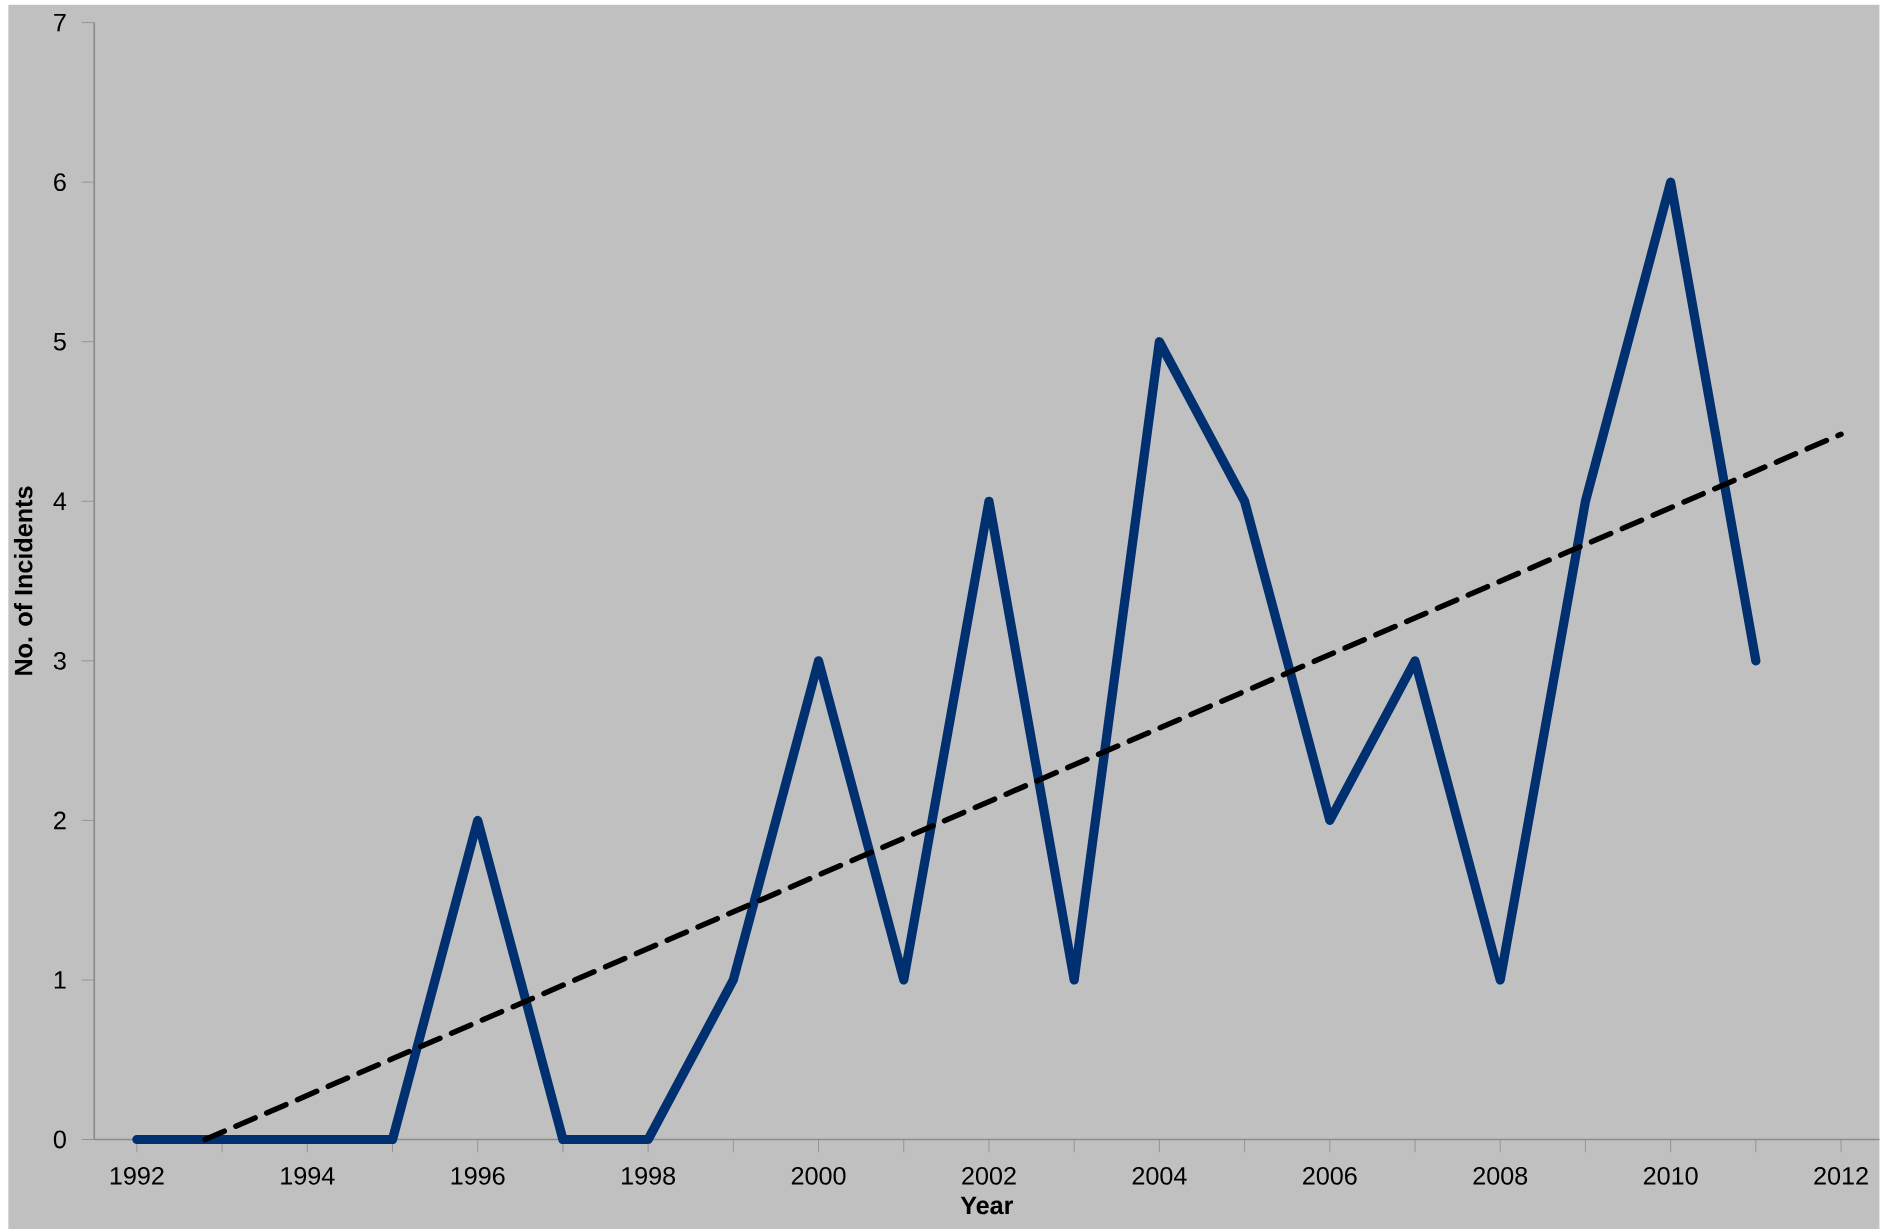  What do you see at coordinates (59, 1139) in the screenshot?
I see `y-tick-label: 0` at bounding box center [59, 1139].